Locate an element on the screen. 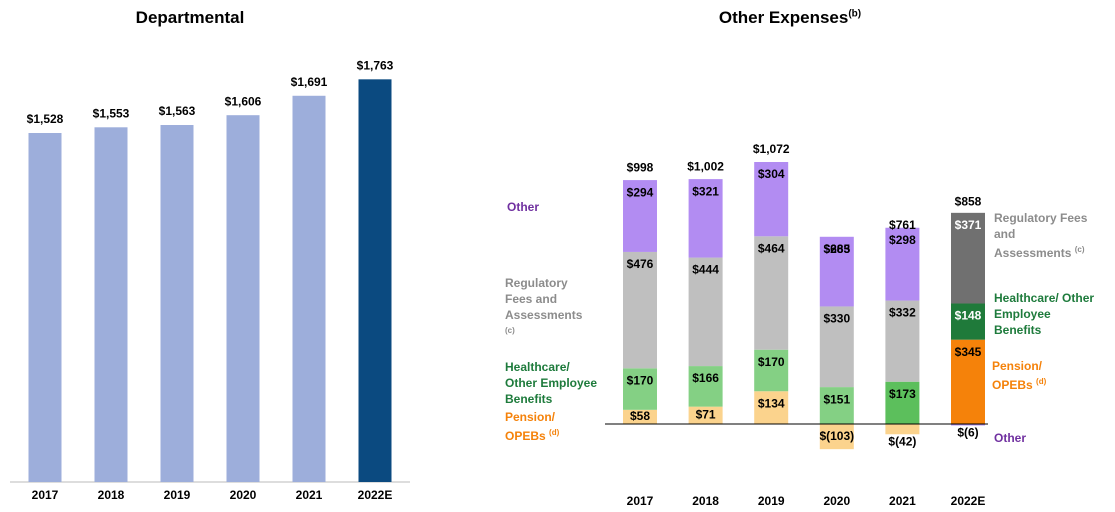 The image size is (1115, 512). value-label: $1,763 is located at coordinates (375, 66).